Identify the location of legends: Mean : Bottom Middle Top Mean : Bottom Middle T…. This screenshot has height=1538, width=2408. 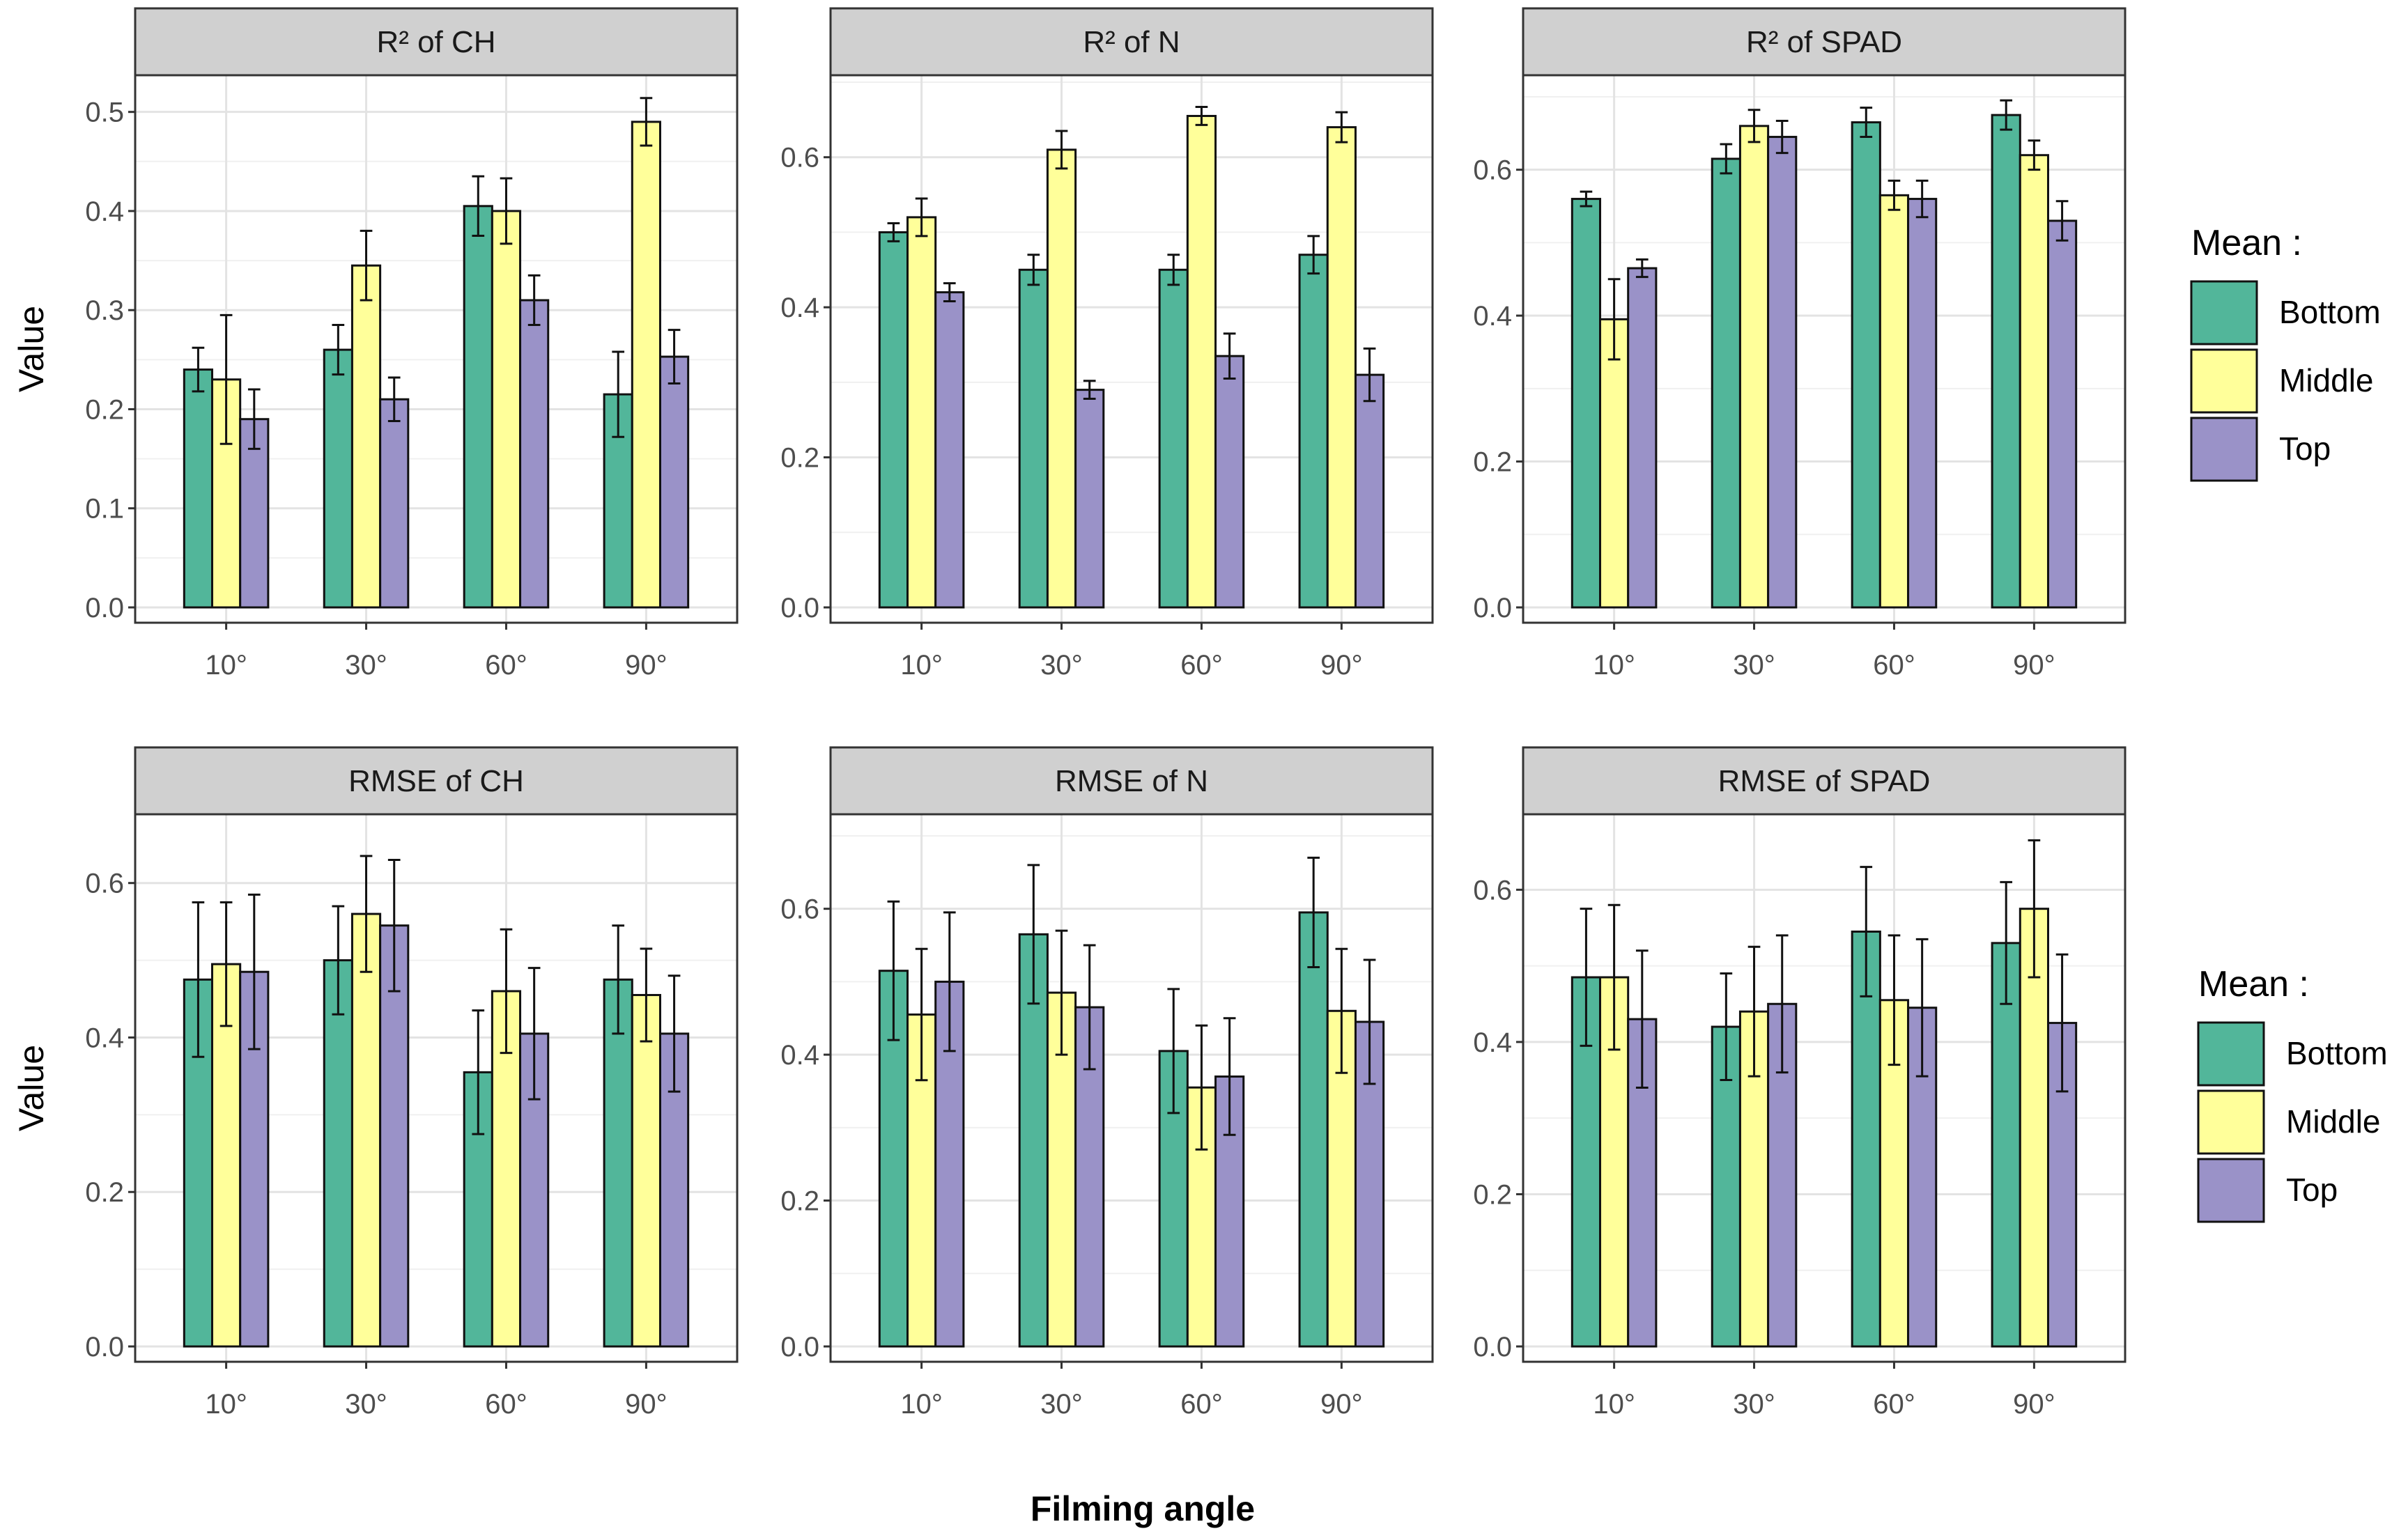
(2289, 723).